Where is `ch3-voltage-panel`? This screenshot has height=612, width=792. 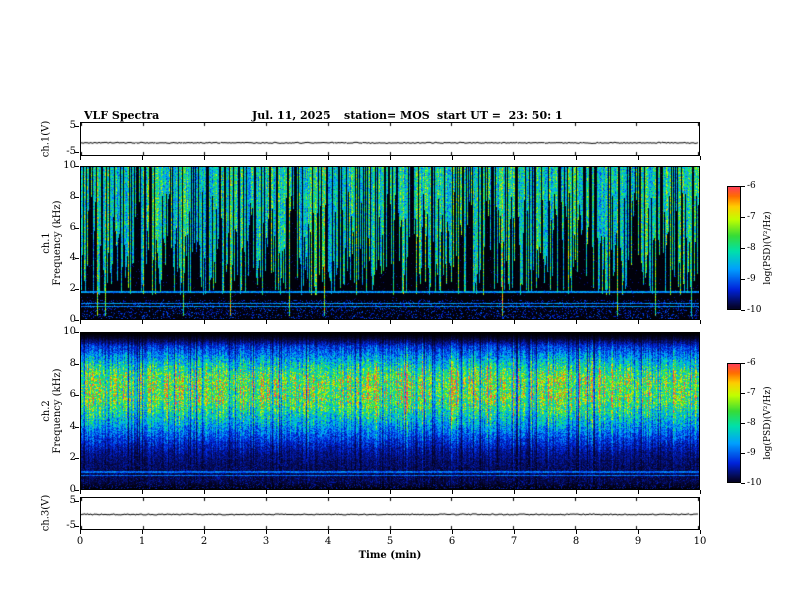
ch3-voltage-panel is located at coordinates (390, 513).